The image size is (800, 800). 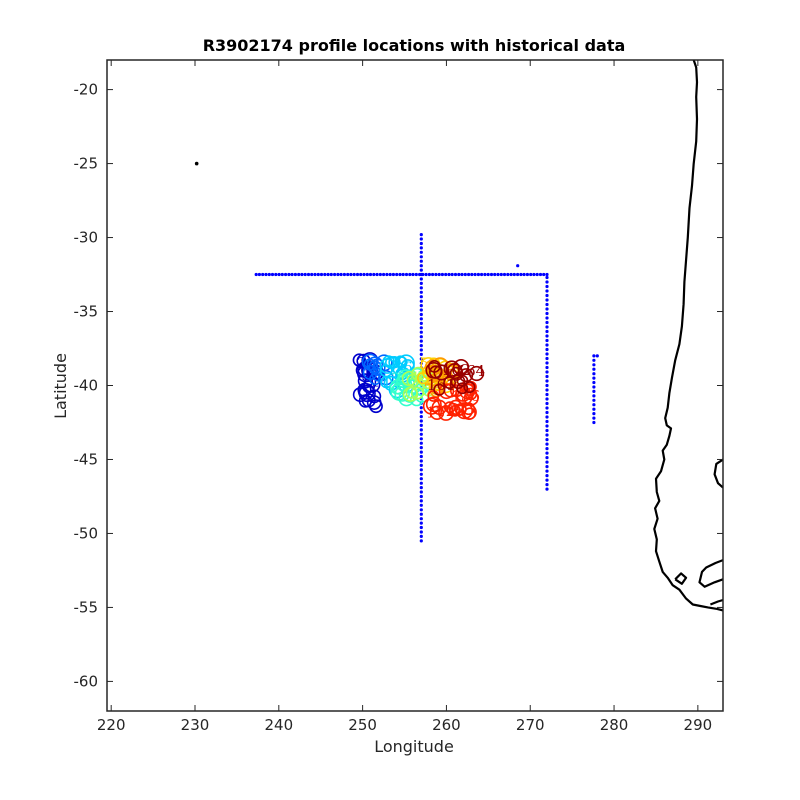 I want to click on y-tick-label: -20, so click(x=86, y=90).